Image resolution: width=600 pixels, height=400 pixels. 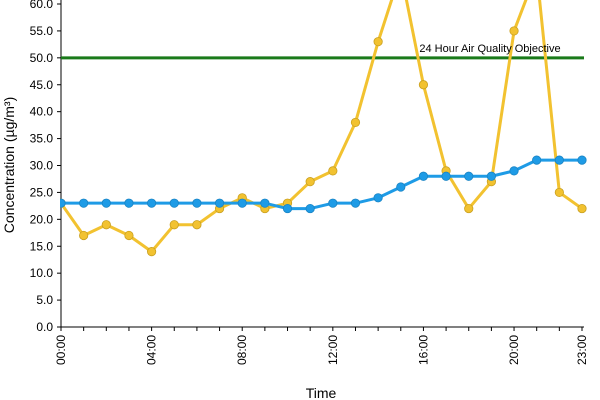 I want to click on x-axis-title: Time, so click(x=321, y=392).